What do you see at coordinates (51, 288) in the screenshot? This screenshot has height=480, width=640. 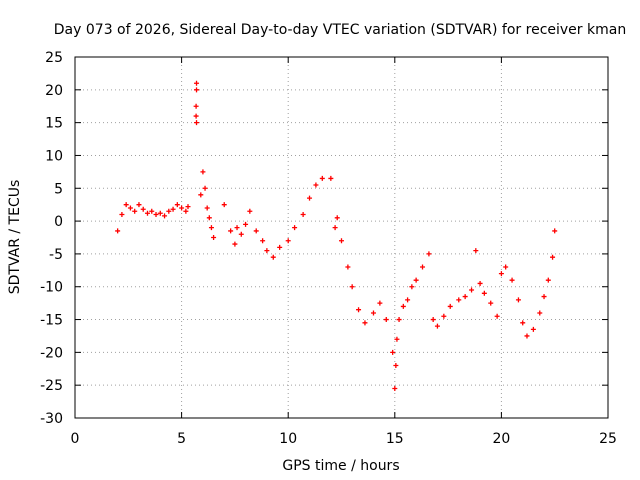 I see `y-tick-label: -10` at bounding box center [51, 288].